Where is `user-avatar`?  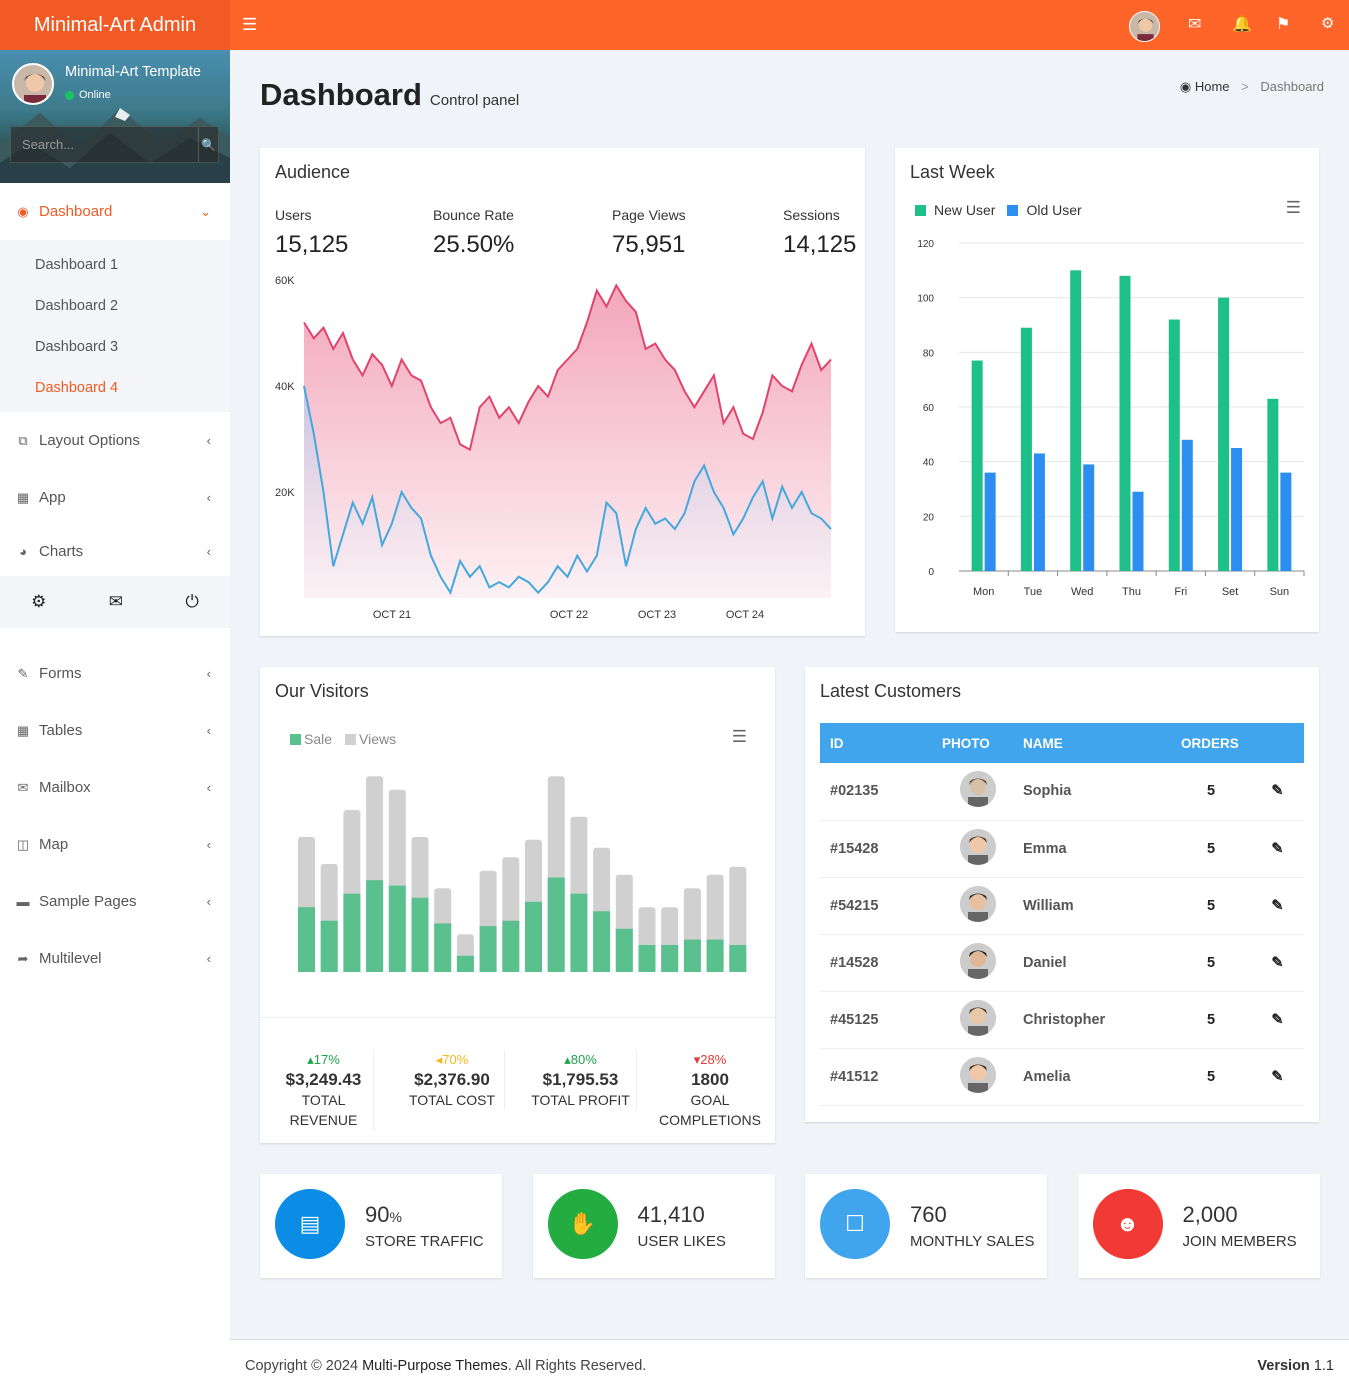 user-avatar is located at coordinates (33, 84).